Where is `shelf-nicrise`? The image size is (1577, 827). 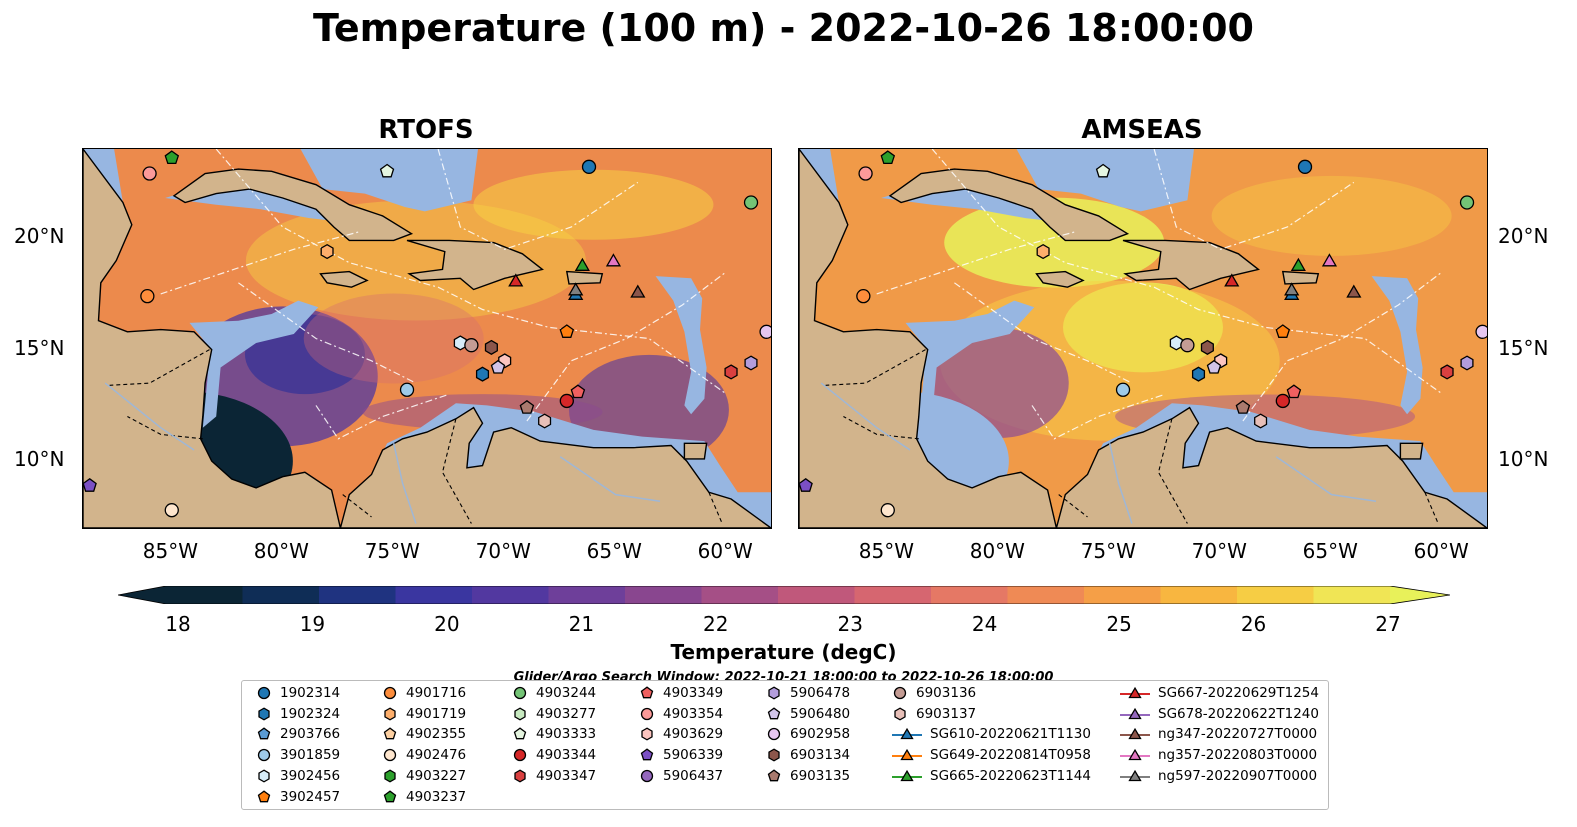 shelf-nicrise is located at coordinates (970, 364).